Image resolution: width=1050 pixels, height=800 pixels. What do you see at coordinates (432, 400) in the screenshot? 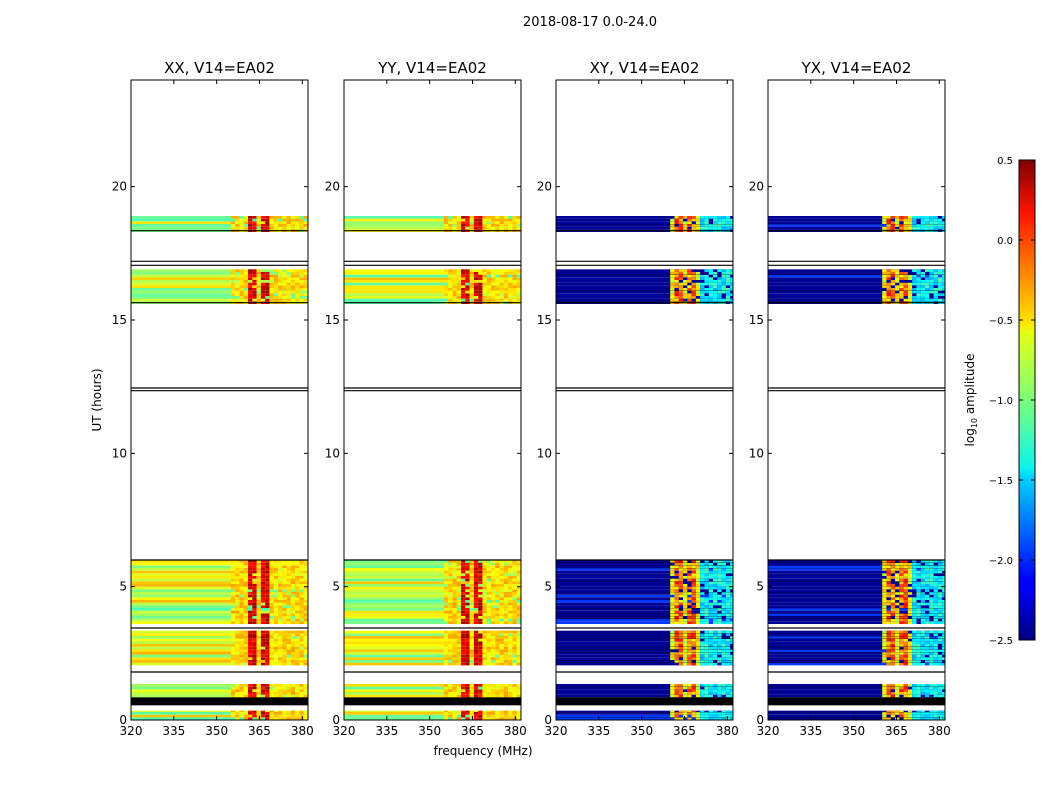
I see `axes-frame` at bounding box center [432, 400].